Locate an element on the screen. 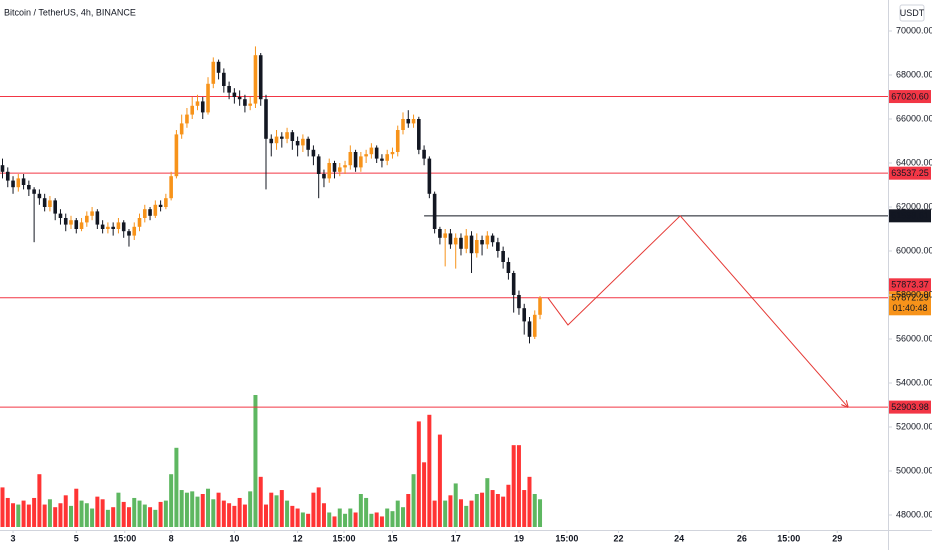 The image size is (932, 550). price-tag-label: 63537.25 is located at coordinates (910, 173).